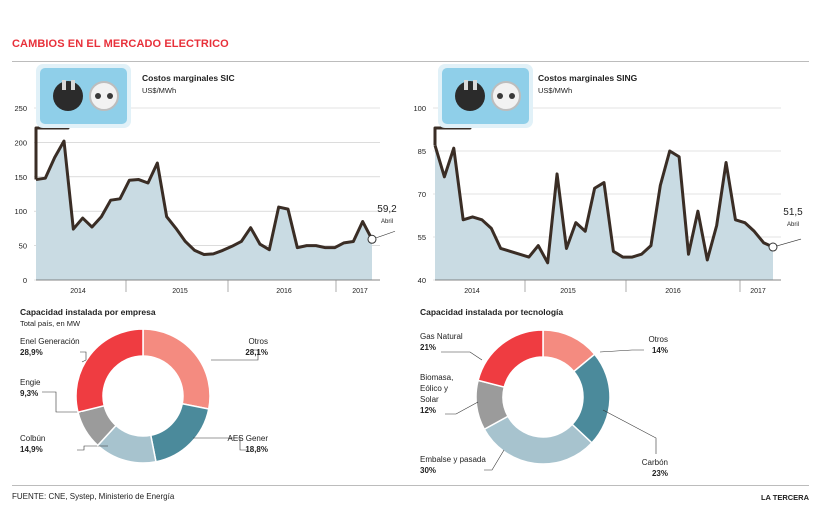  What do you see at coordinates (784, 497) in the screenshot?
I see `brand-label: LA TERCERA` at bounding box center [784, 497].